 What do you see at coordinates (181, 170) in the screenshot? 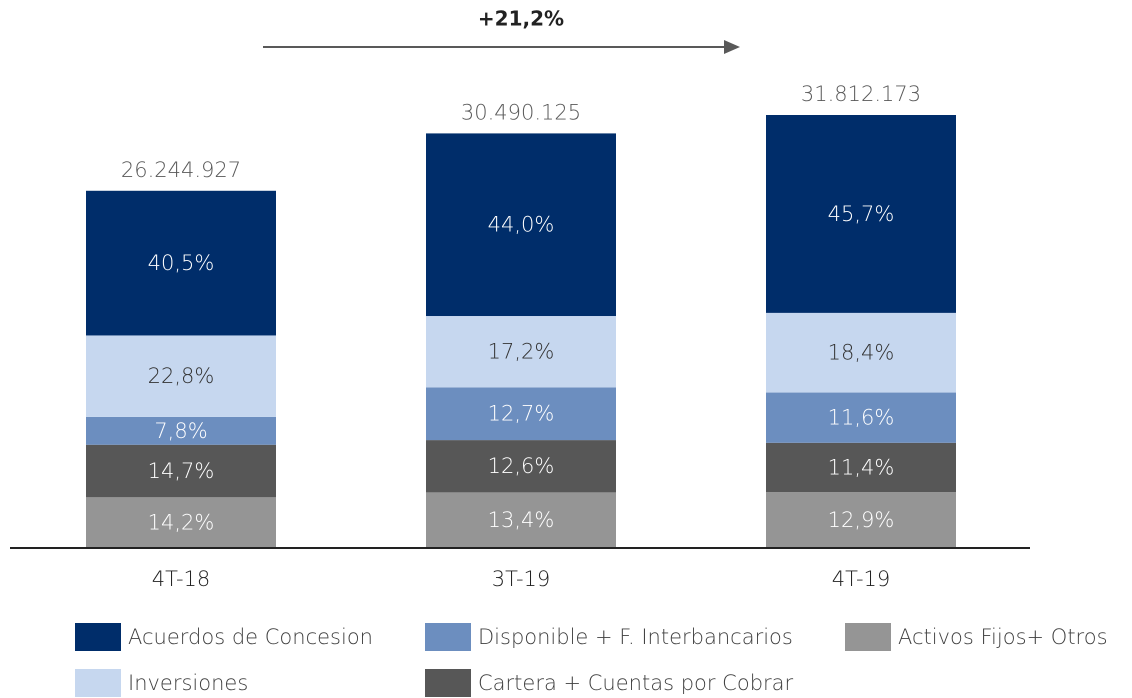
I see `total-label: 26.244.927` at bounding box center [181, 170].